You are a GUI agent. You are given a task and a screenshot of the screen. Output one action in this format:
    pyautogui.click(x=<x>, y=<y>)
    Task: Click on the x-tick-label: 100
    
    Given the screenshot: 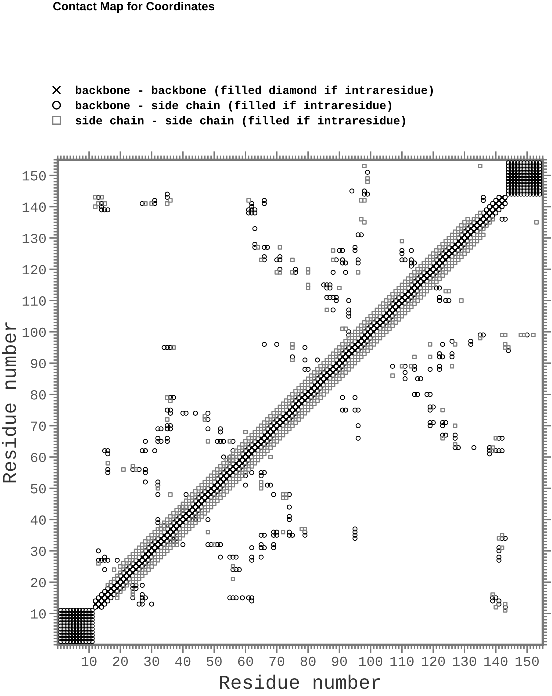 What is the action you would take?
    pyautogui.click(x=371, y=661)
    